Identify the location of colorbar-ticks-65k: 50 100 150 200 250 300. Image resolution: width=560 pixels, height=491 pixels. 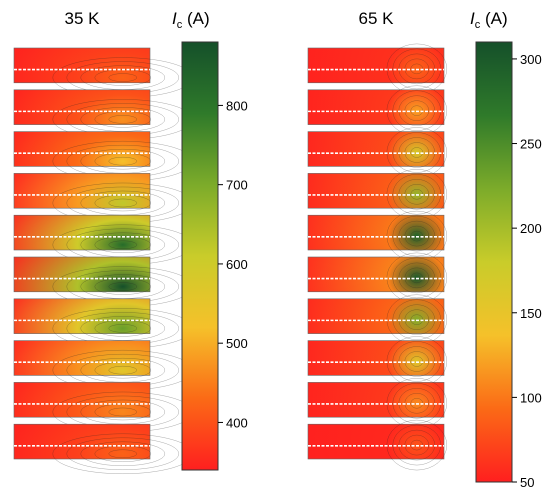
(527, 271).